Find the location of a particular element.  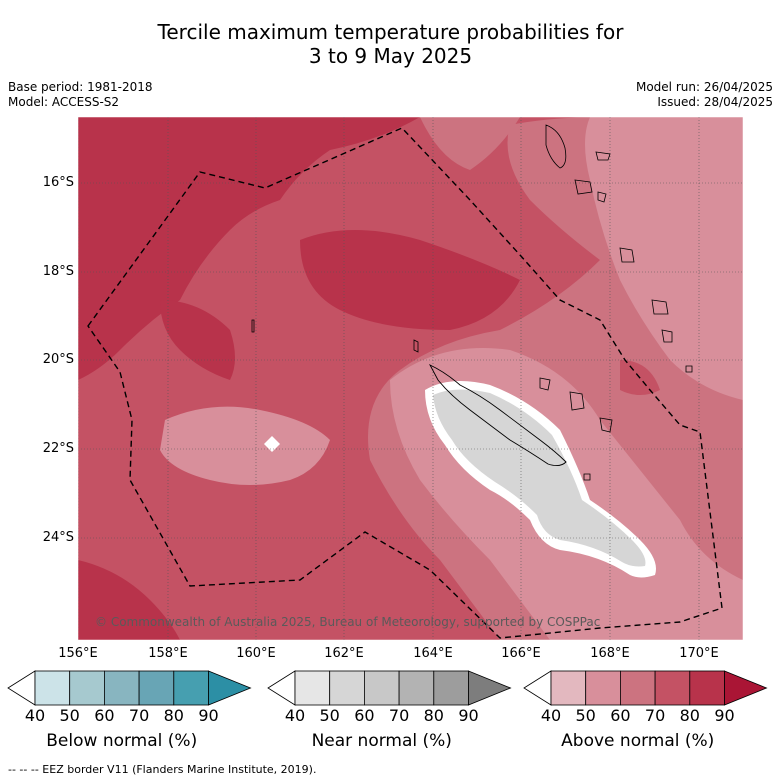

near-colorbar-tick-label: 60 is located at coordinates (364, 715).